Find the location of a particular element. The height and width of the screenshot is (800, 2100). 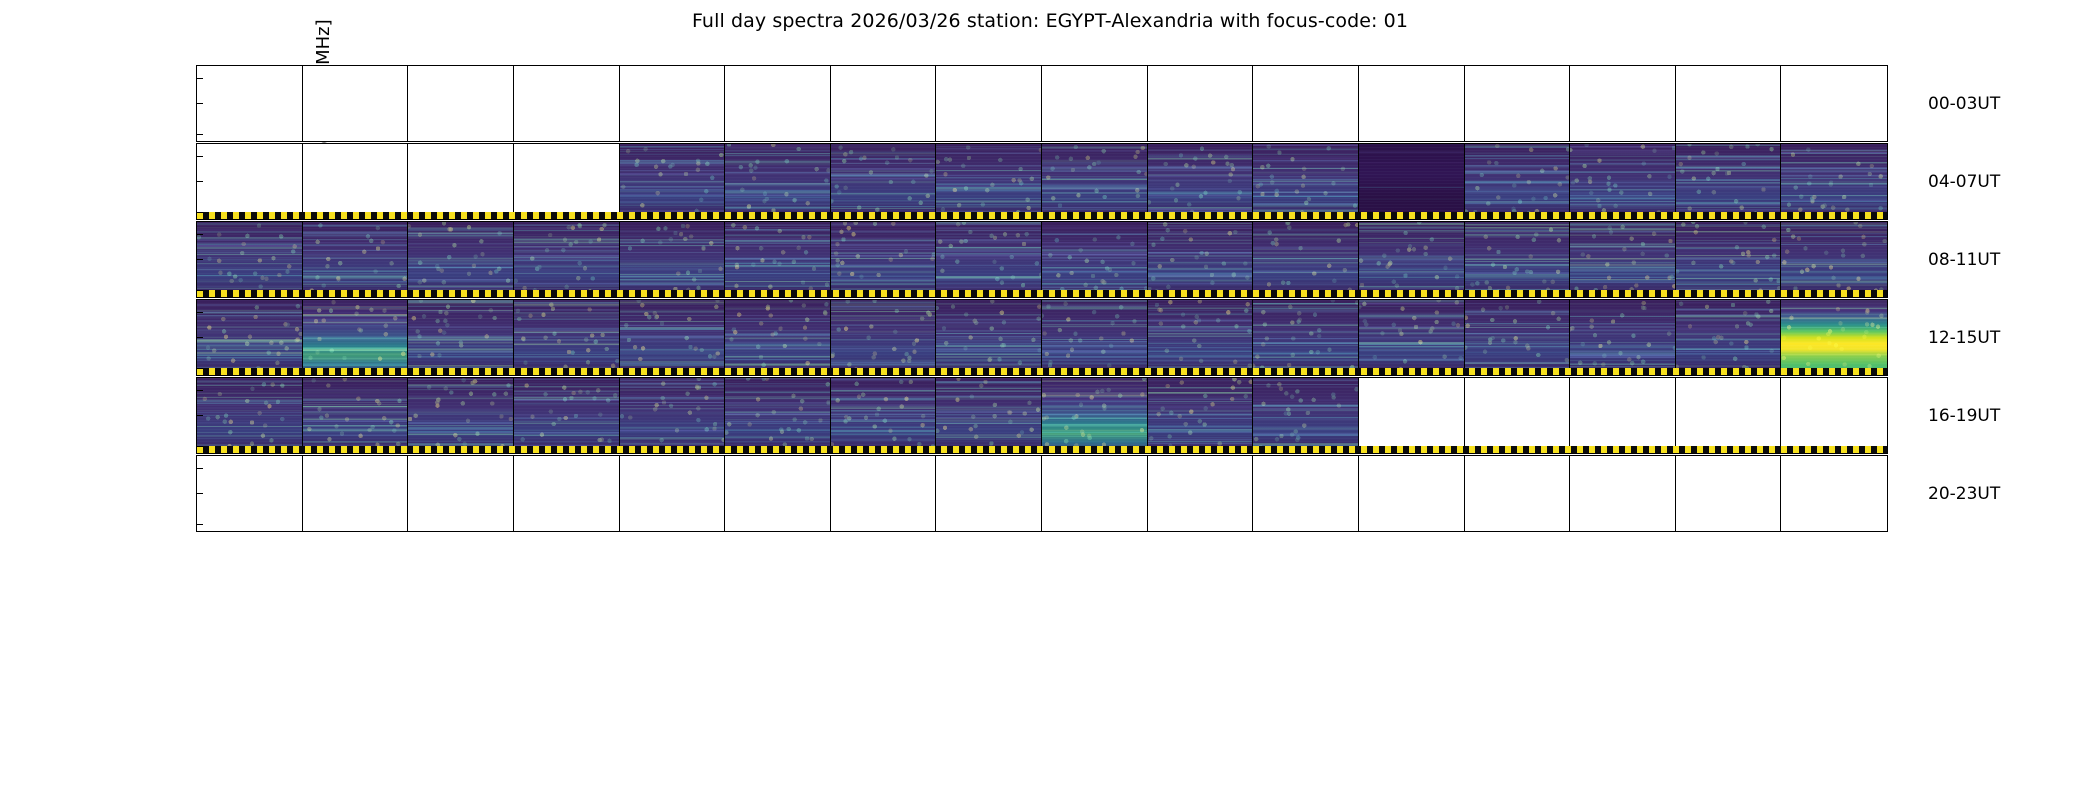

plot-axes-00-03: 15010050 is located at coordinates (1042, 103).